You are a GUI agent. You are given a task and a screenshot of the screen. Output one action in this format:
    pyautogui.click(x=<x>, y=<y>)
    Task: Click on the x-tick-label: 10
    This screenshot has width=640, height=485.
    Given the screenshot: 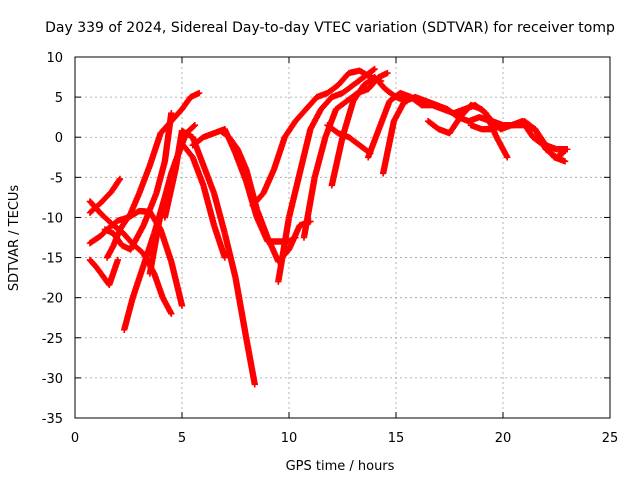 What is the action you would take?
    pyautogui.click(x=289, y=438)
    